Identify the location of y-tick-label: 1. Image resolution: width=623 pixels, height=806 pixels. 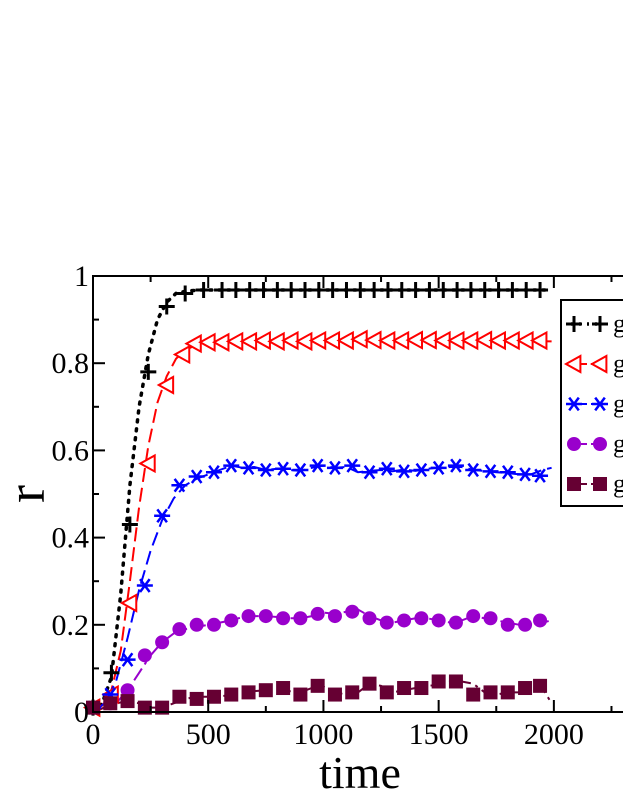
(81, 276).